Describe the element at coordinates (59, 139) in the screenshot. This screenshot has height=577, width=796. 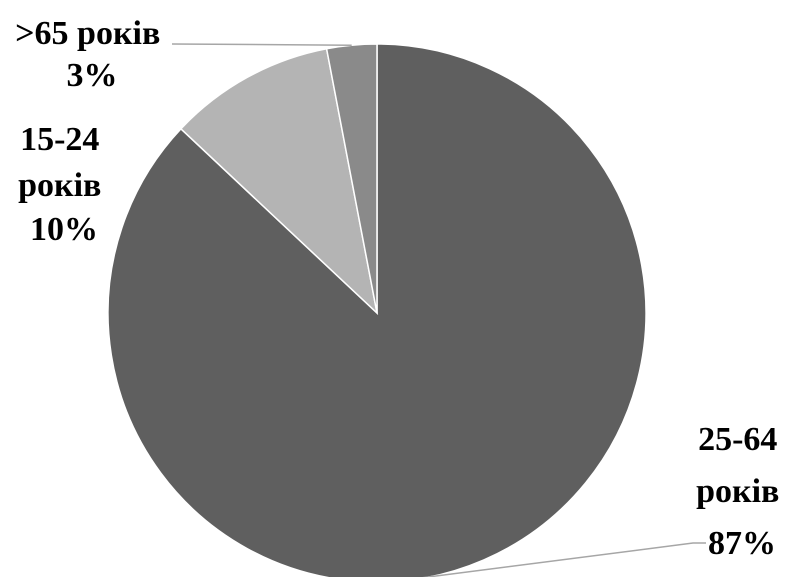
I see `label-15-24-line1: 15-24` at that location.